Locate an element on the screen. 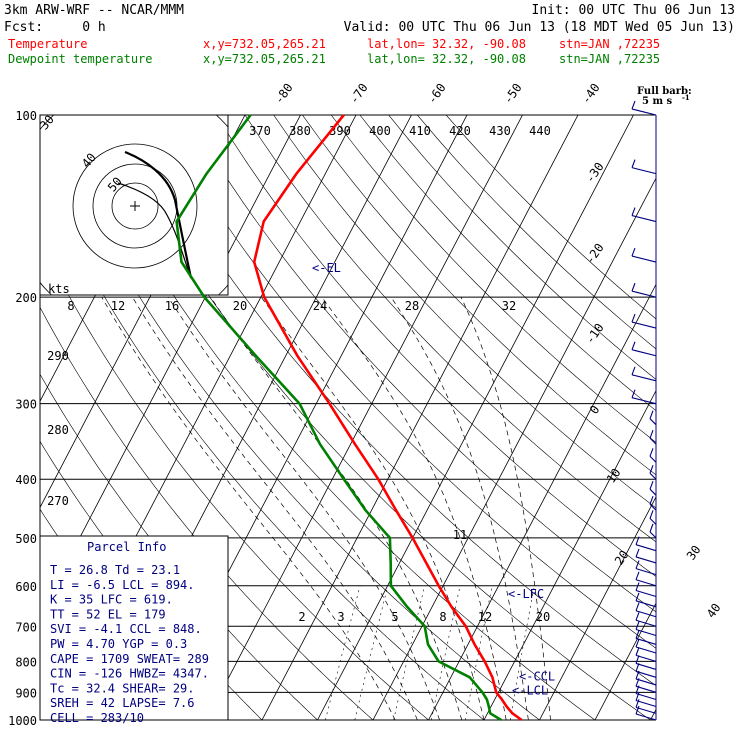  pressure-tick-label: 500 is located at coordinates (26, 539).